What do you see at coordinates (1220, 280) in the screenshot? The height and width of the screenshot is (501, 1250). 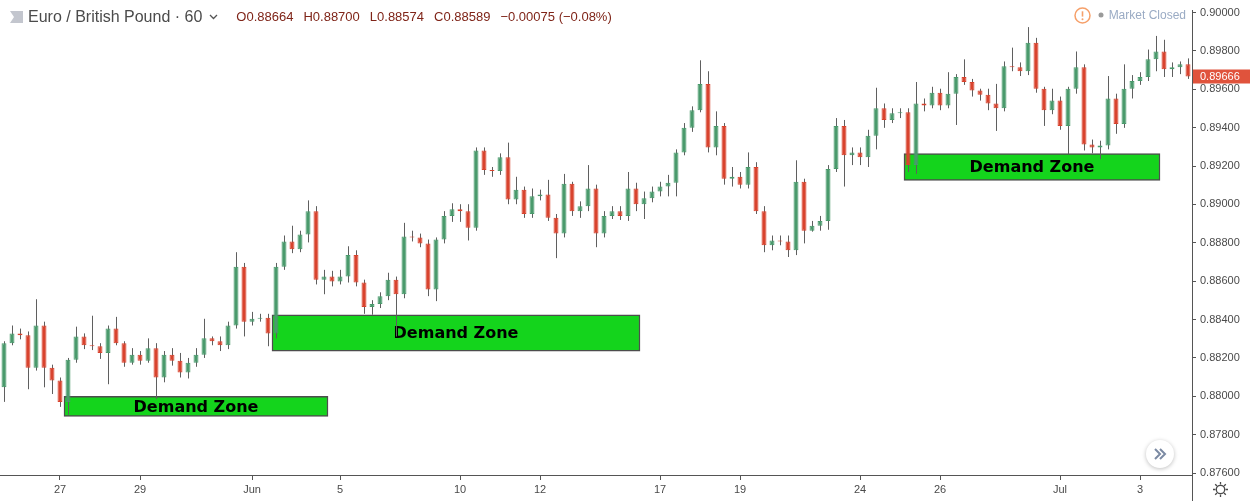 I see `y-tick-label: 0.88600` at bounding box center [1220, 280].